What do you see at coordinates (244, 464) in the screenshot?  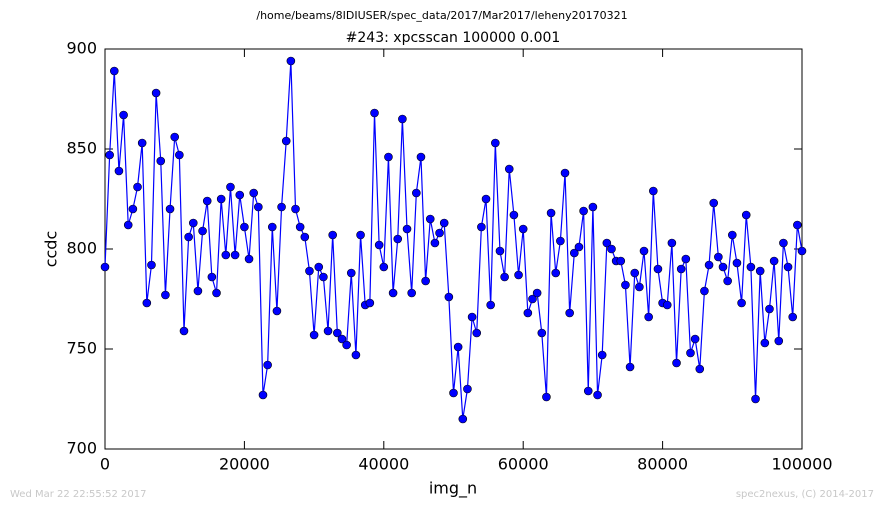 I see `x-tick-label: 20000` at bounding box center [244, 464].